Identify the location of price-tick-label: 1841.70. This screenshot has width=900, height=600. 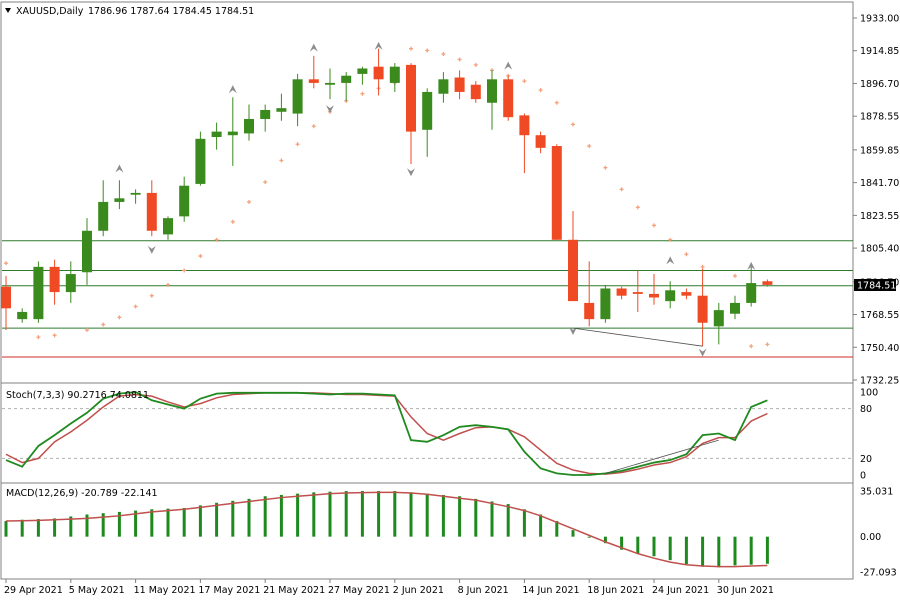
(879, 183).